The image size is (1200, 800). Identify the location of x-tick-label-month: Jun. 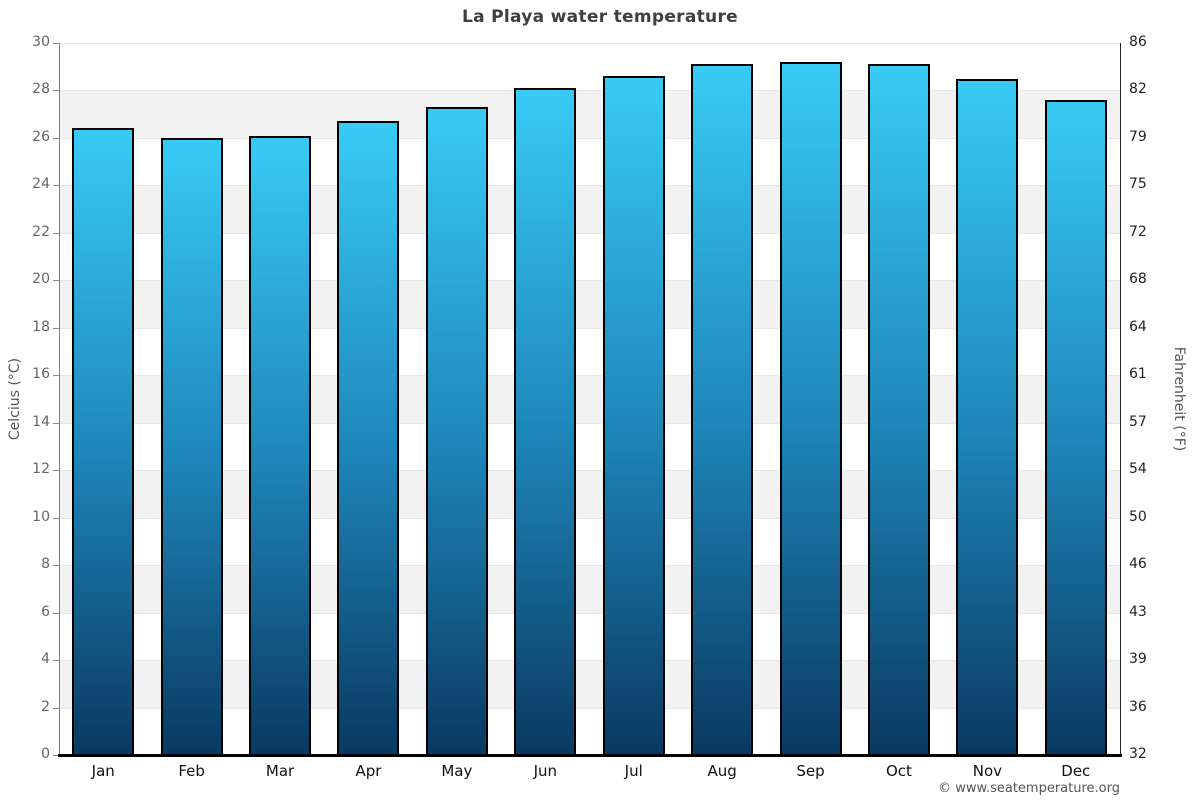
(545, 771).